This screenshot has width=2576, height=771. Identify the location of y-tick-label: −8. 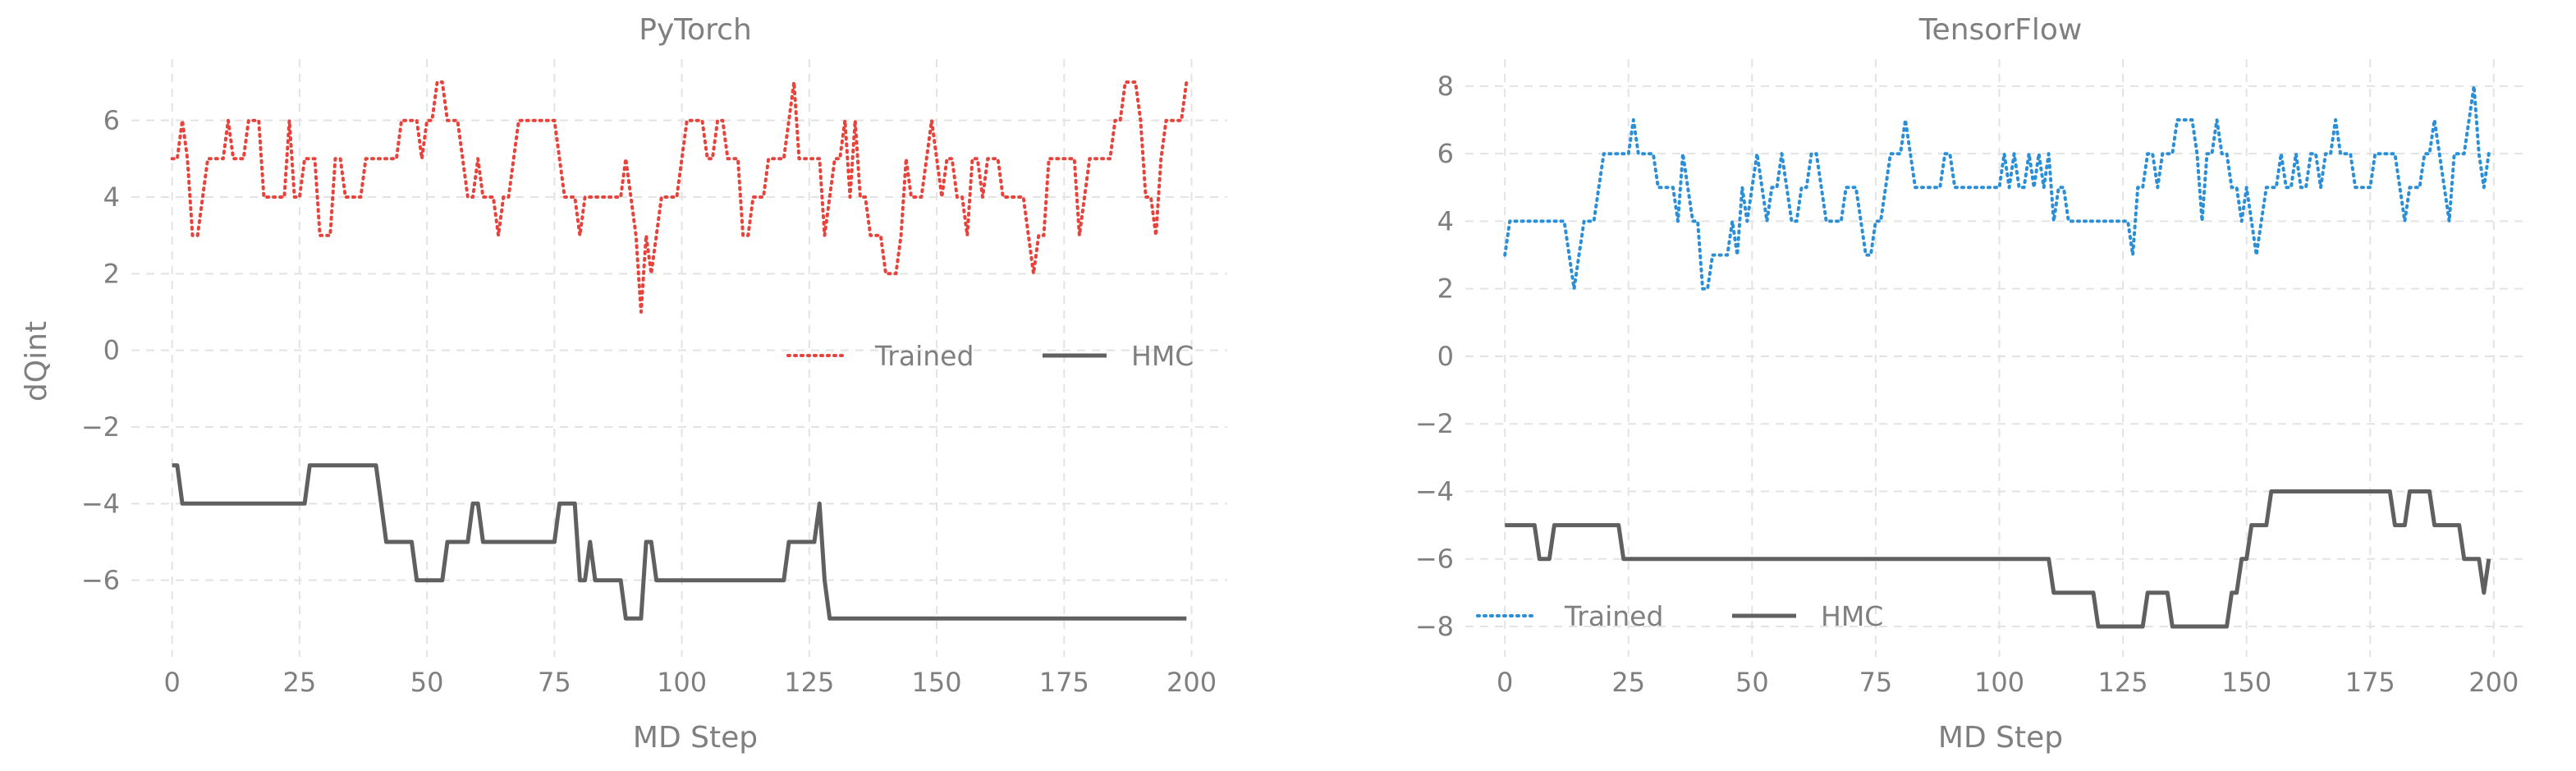
(1435, 626).